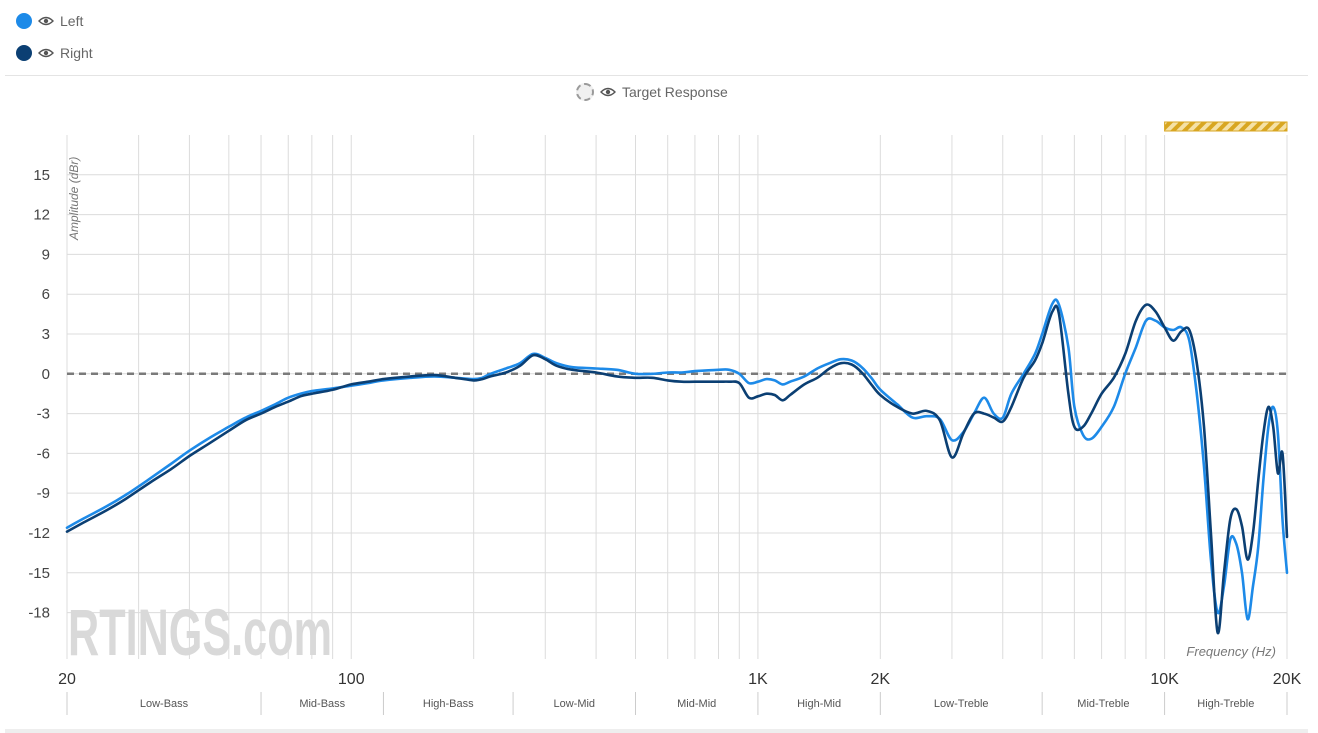 The width and height of the screenshot is (1318, 733). I want to click on band-label: Low-Bass, so click(164, 704).